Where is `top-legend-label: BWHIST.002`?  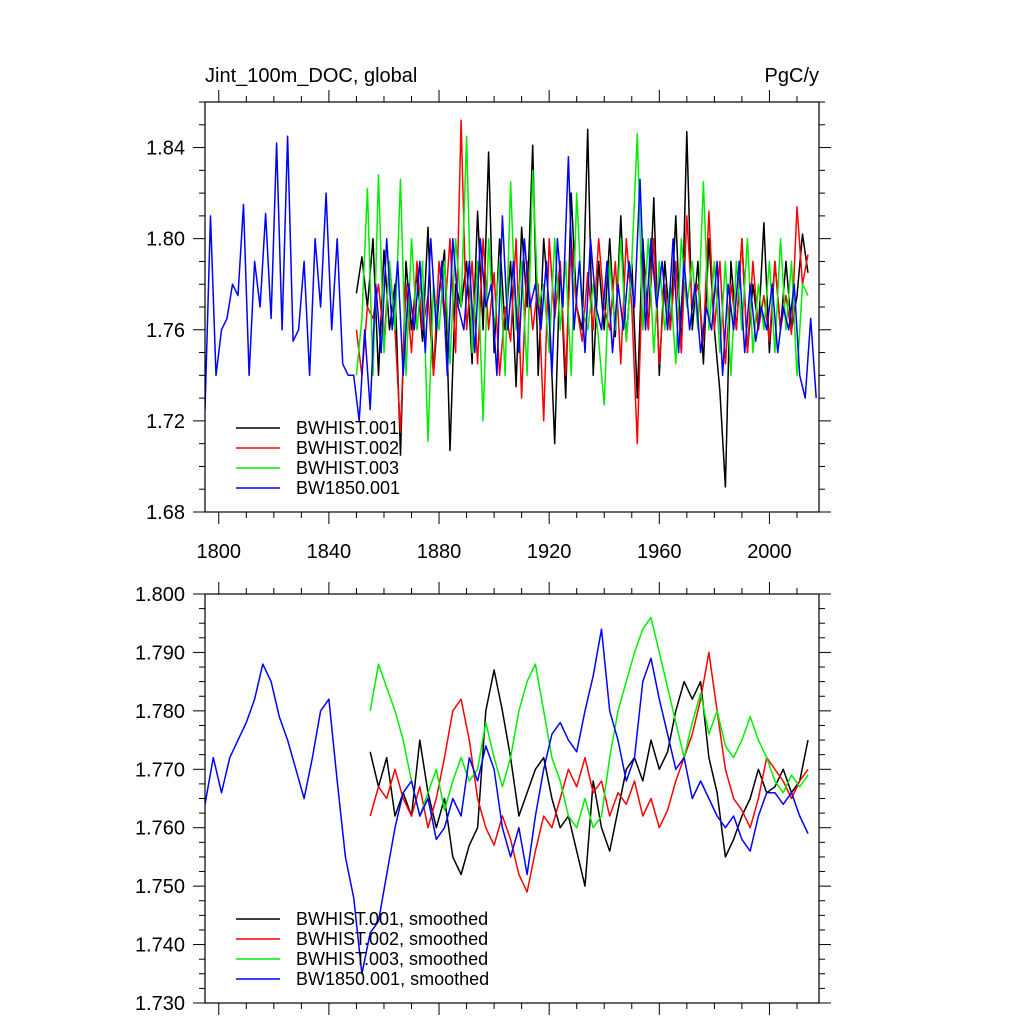 top-legend-label: BWHIST.002 is located at coordinates (347, 448).